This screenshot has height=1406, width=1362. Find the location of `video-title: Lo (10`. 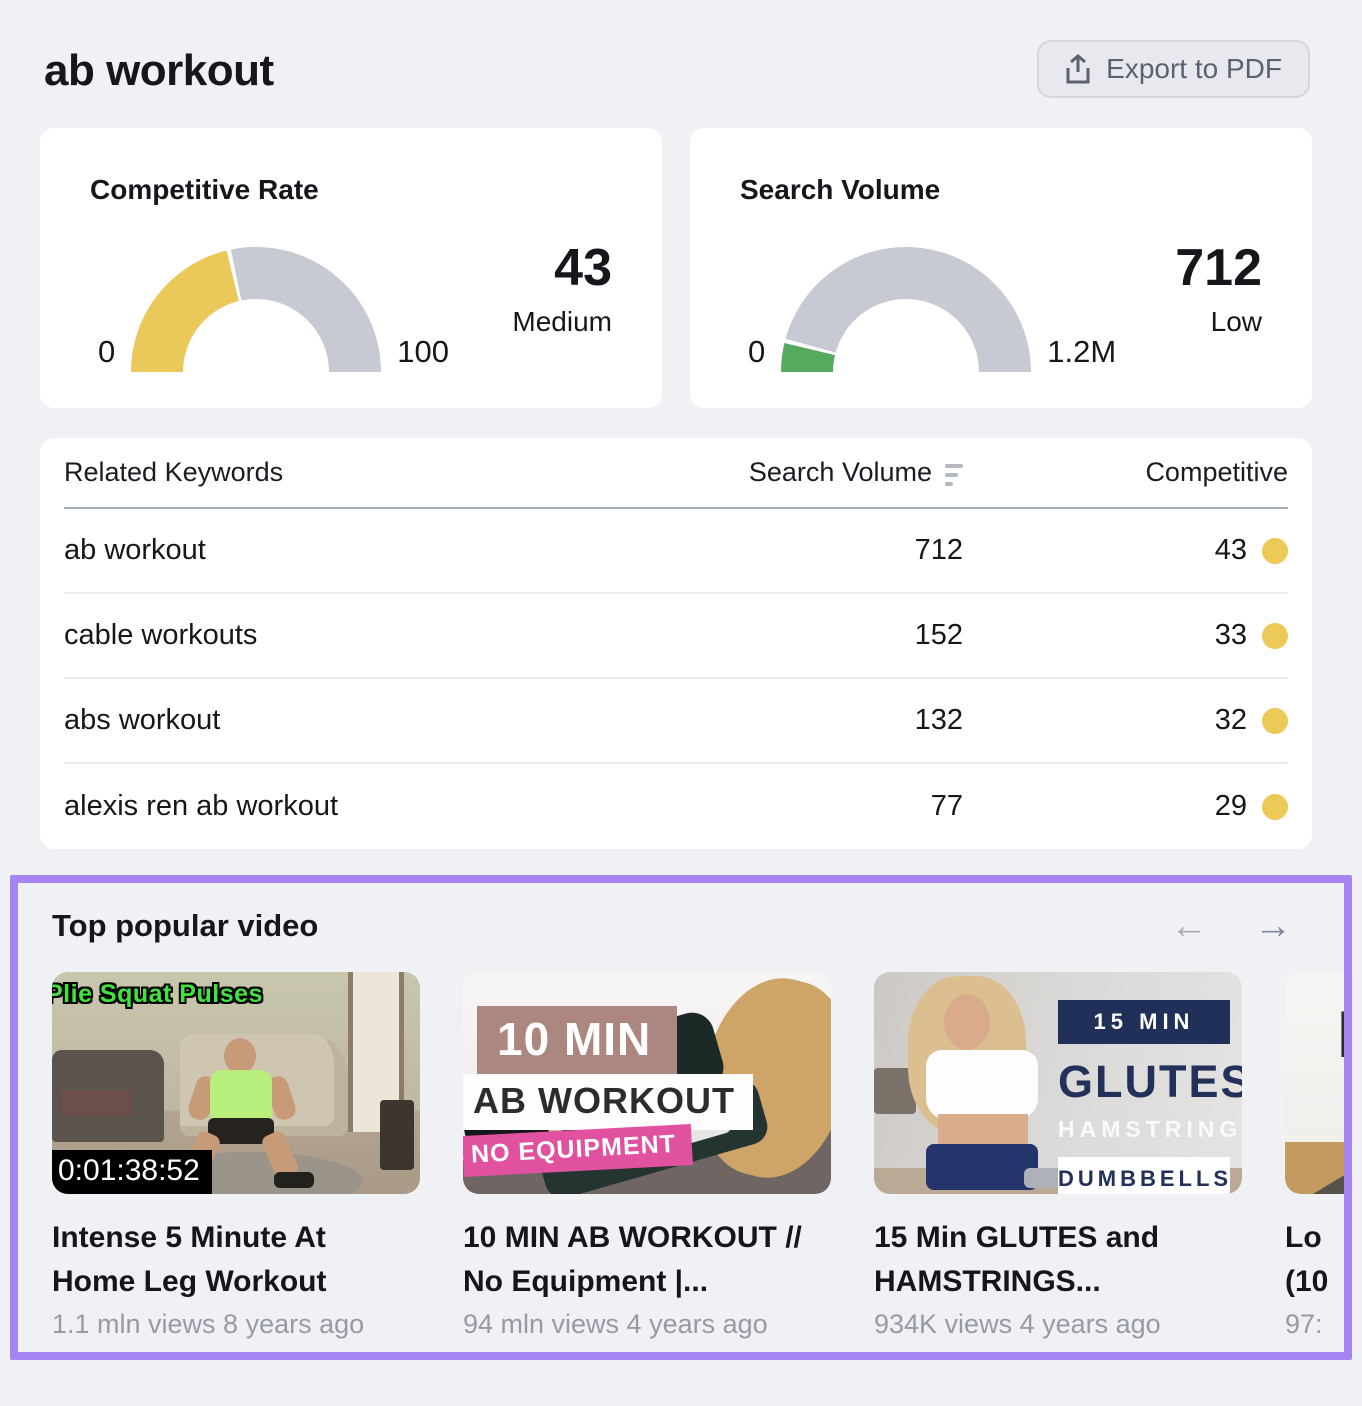

video-title: Lo (10 is located at coordinates (1307, 1259).